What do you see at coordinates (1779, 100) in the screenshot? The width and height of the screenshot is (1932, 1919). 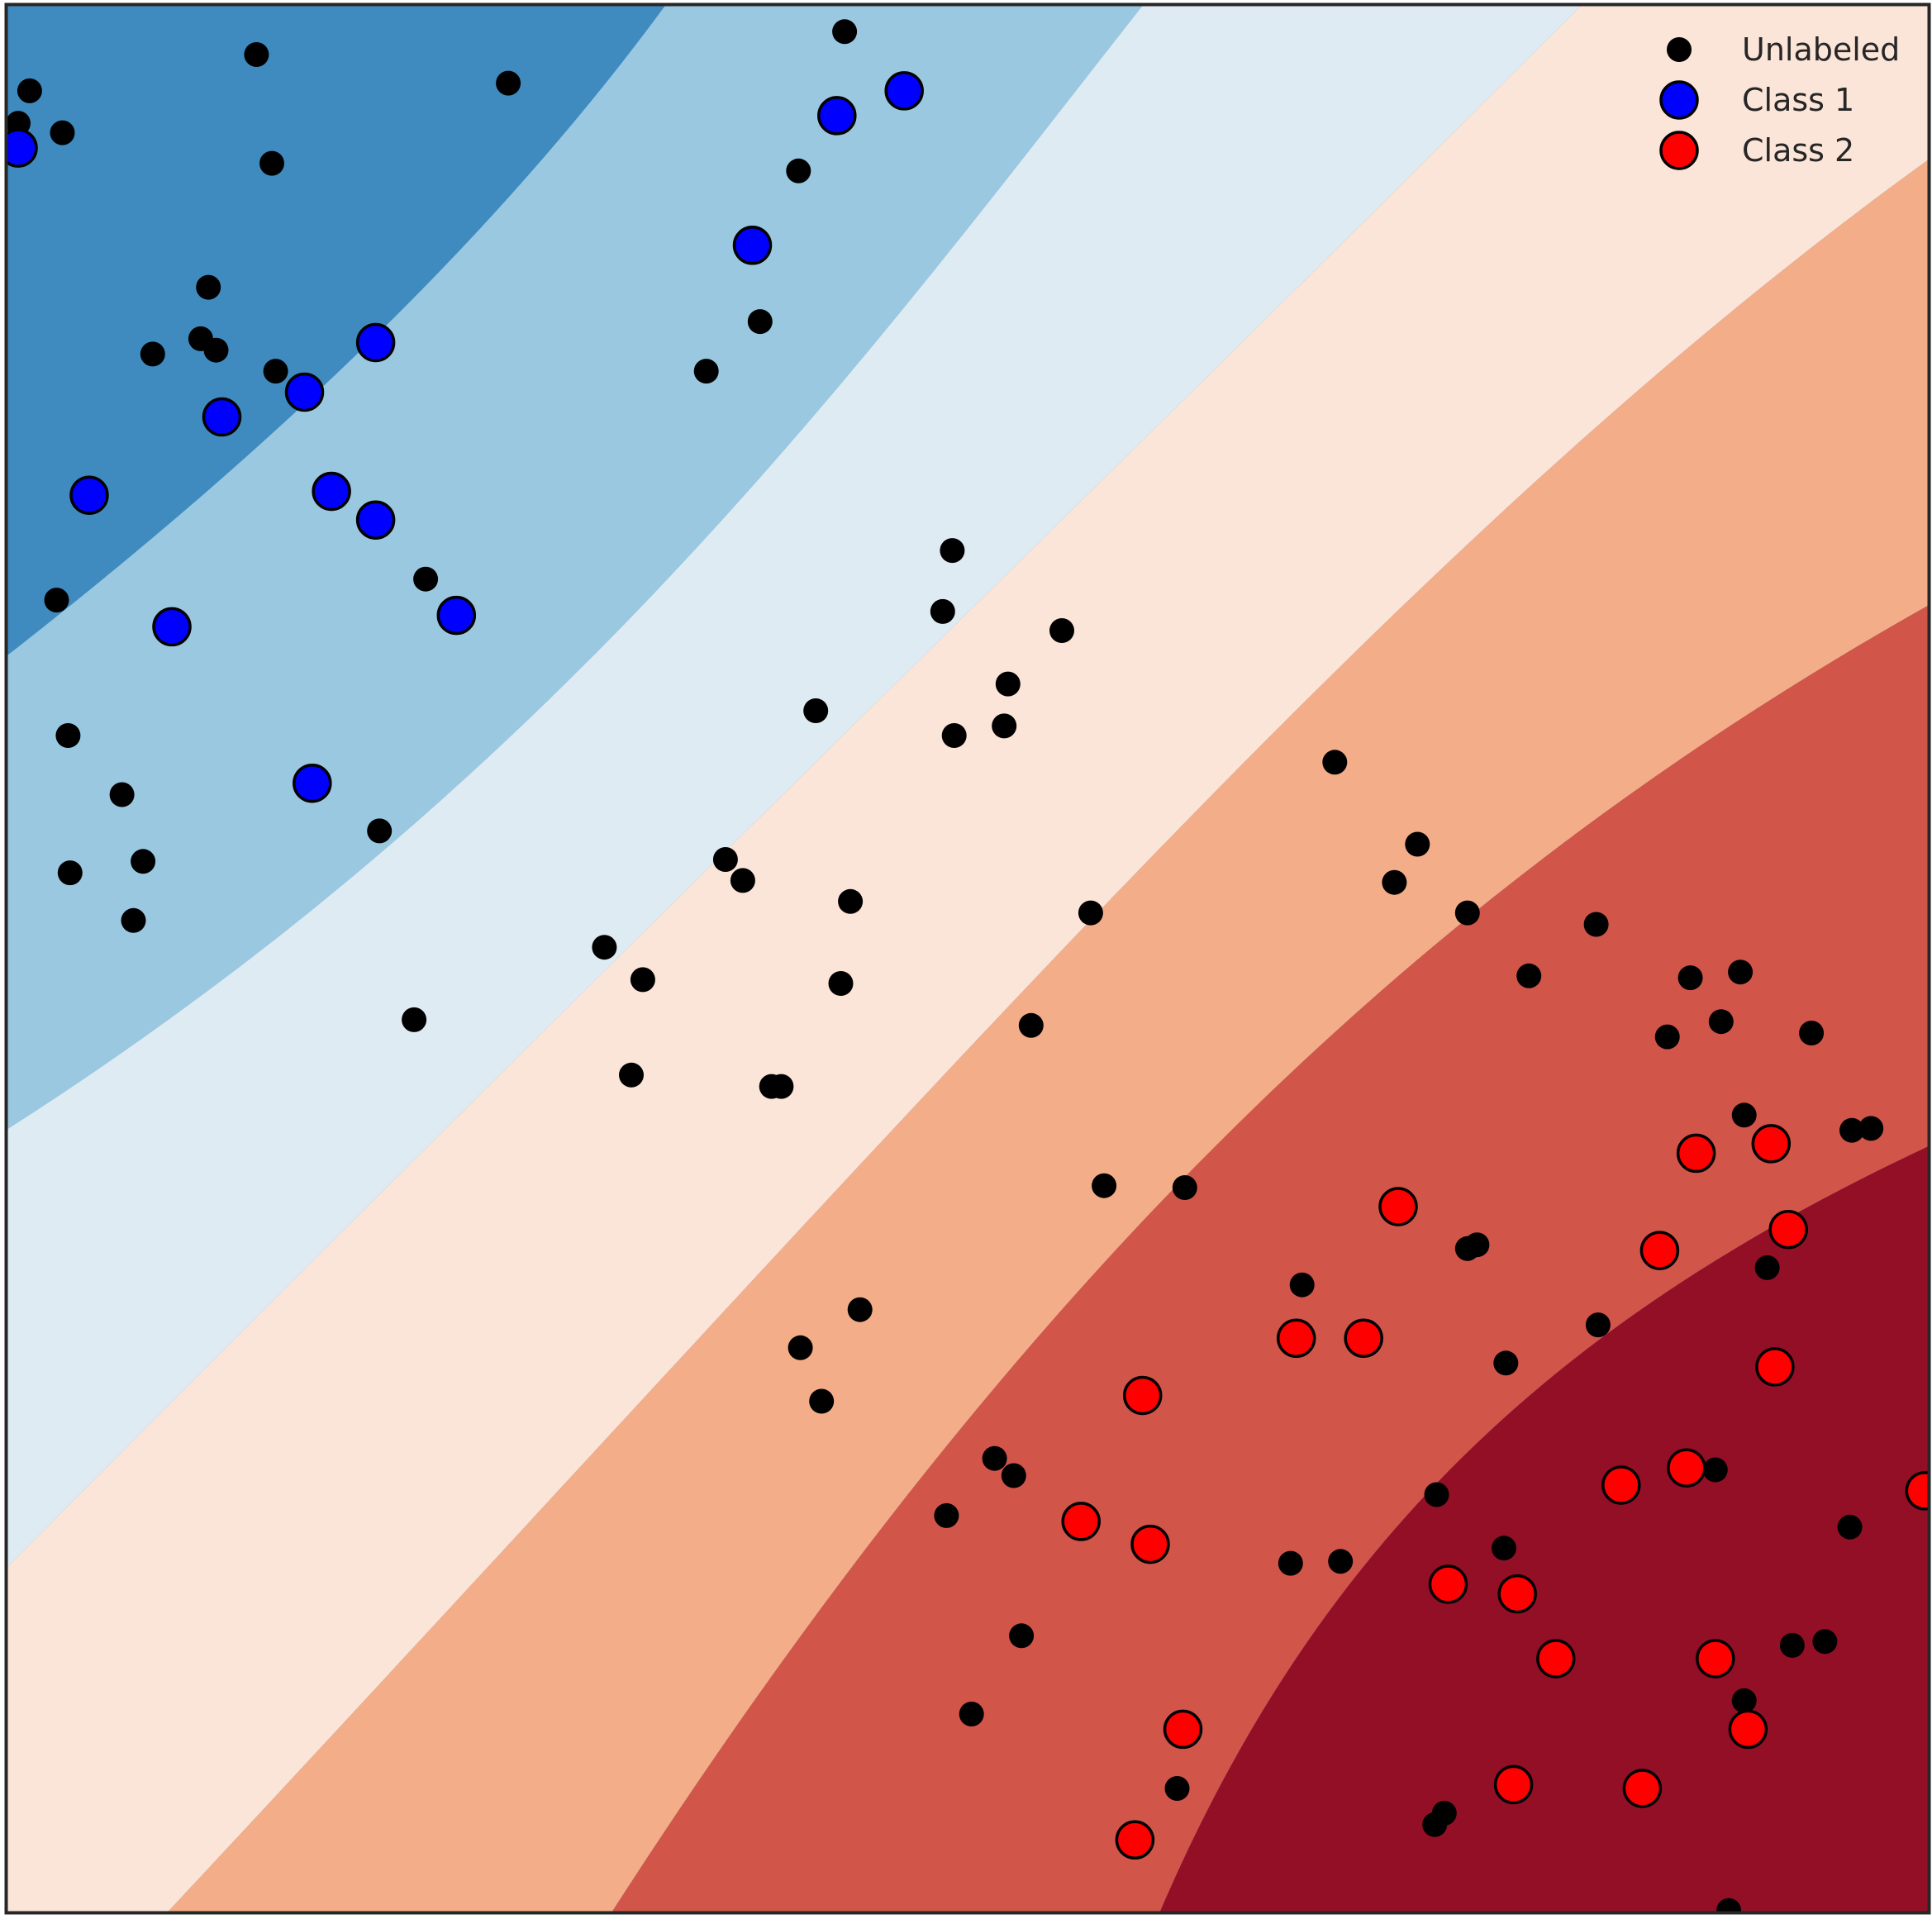 I see `legend: Unlabeled Class 1 Class 2` at bounding box center [1779, 100].